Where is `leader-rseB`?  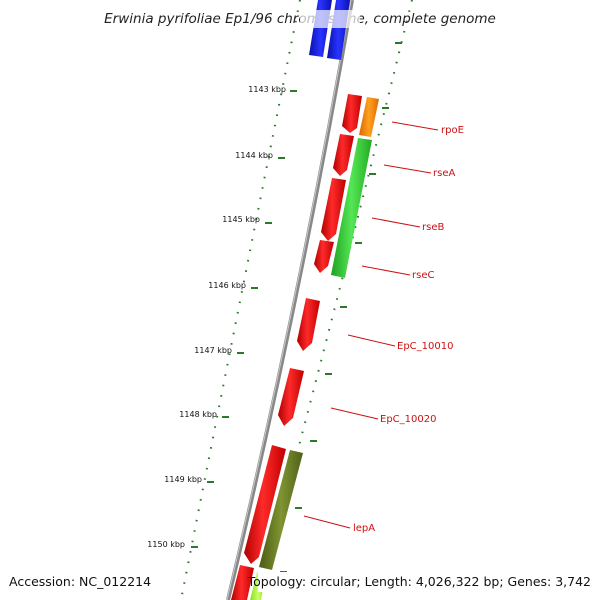 leader-rseB is located at coordinates (396, 222).